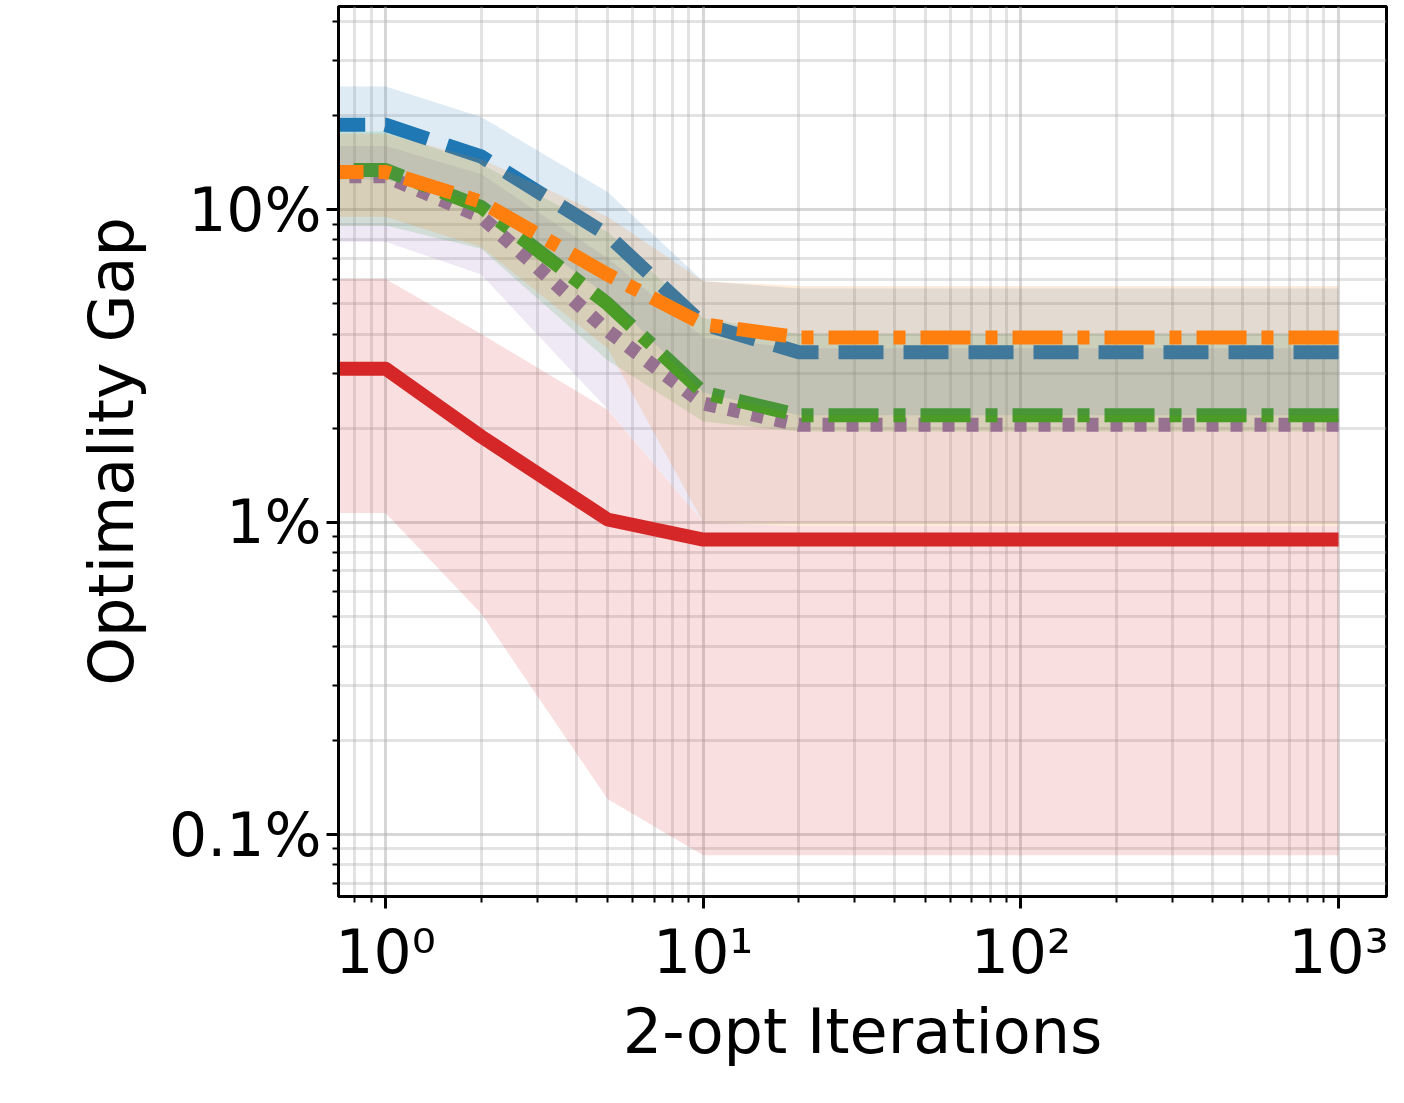  What do you see at coordinates (245, 834) in the screenshot?
I see `y-tick-label: 0.1%` at bounding box center [245, 834].